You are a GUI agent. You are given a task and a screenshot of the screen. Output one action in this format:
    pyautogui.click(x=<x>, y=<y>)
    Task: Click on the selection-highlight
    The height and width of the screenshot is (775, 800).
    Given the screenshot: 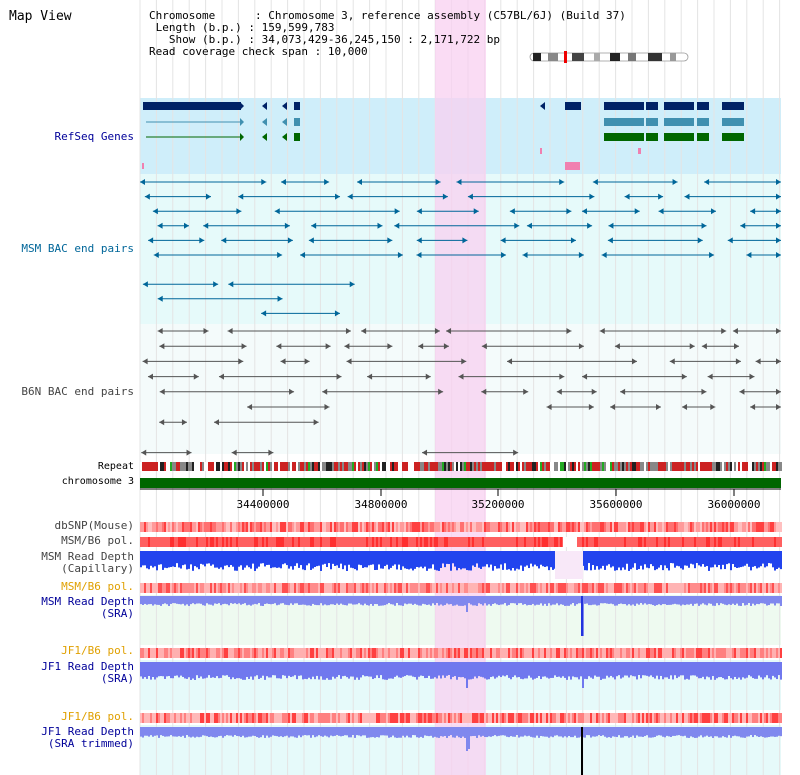 What is the action you would take?
    pyautogui.click(x=460, y=387)
    